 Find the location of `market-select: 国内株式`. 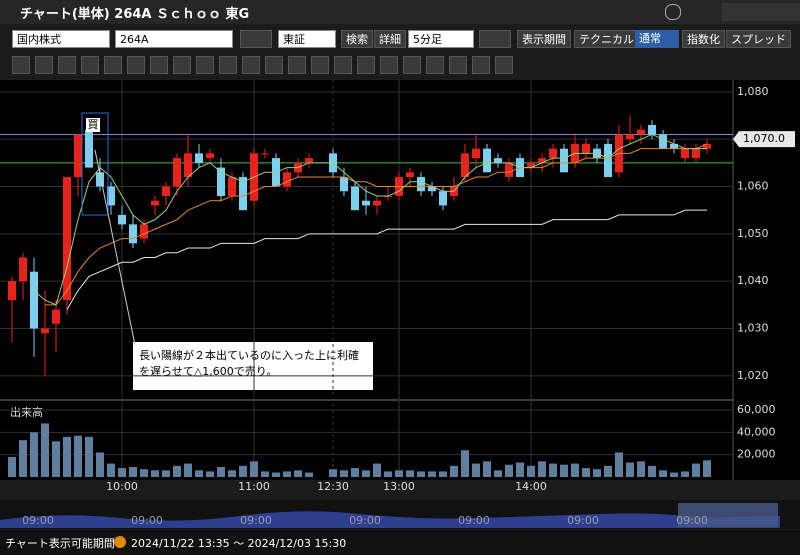

market-select: 国内株式 is located at coordinates (61, 39).